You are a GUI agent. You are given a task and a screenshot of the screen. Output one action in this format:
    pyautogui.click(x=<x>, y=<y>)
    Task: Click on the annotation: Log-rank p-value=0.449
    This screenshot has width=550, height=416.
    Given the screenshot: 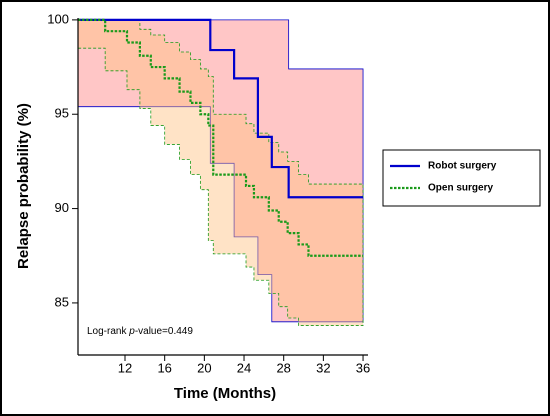 What is the action you would take?
    pyautogui.click(x=140, y=331)
    